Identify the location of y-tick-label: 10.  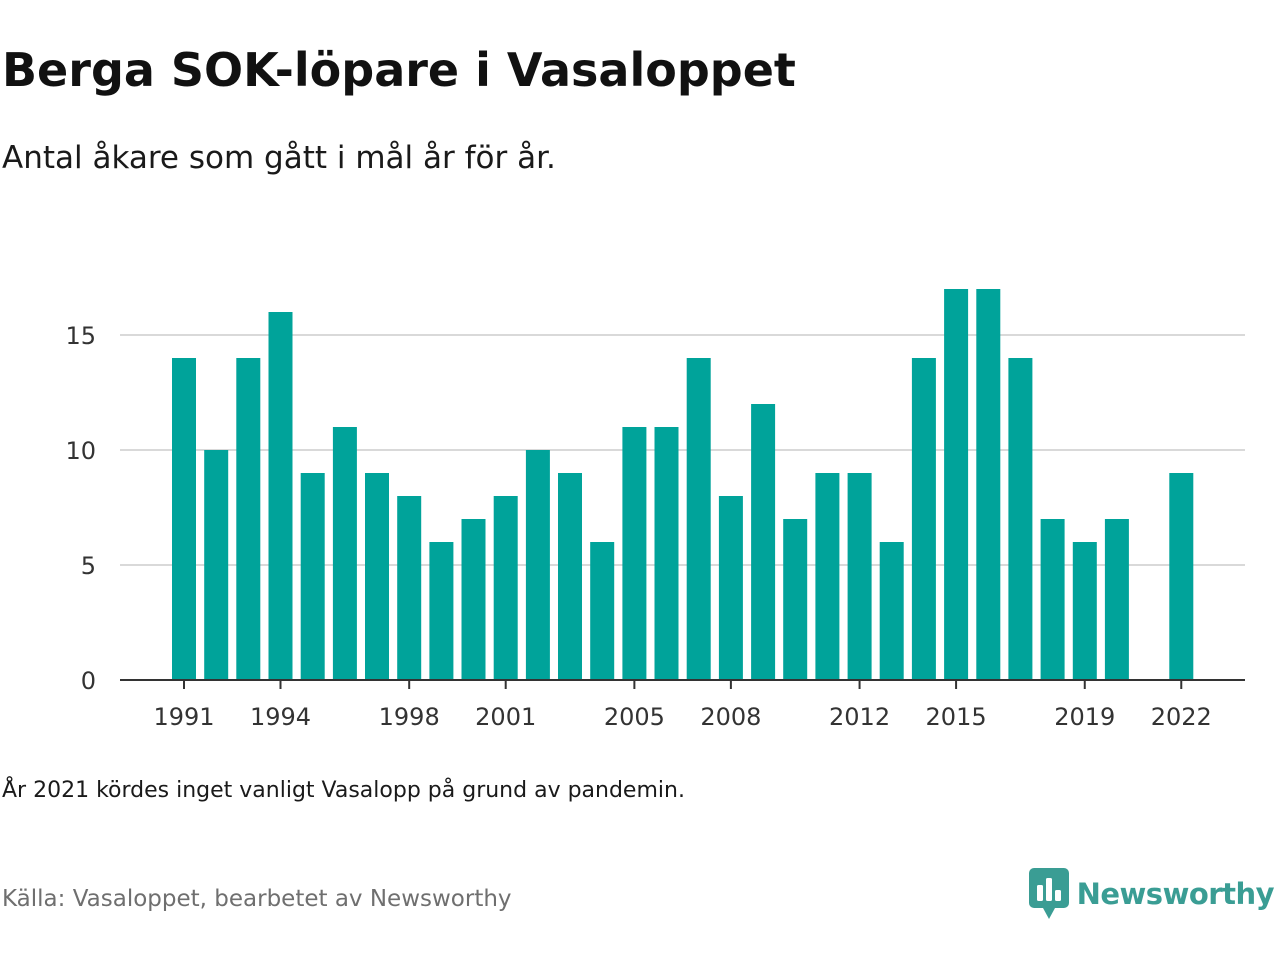
(80, 451).